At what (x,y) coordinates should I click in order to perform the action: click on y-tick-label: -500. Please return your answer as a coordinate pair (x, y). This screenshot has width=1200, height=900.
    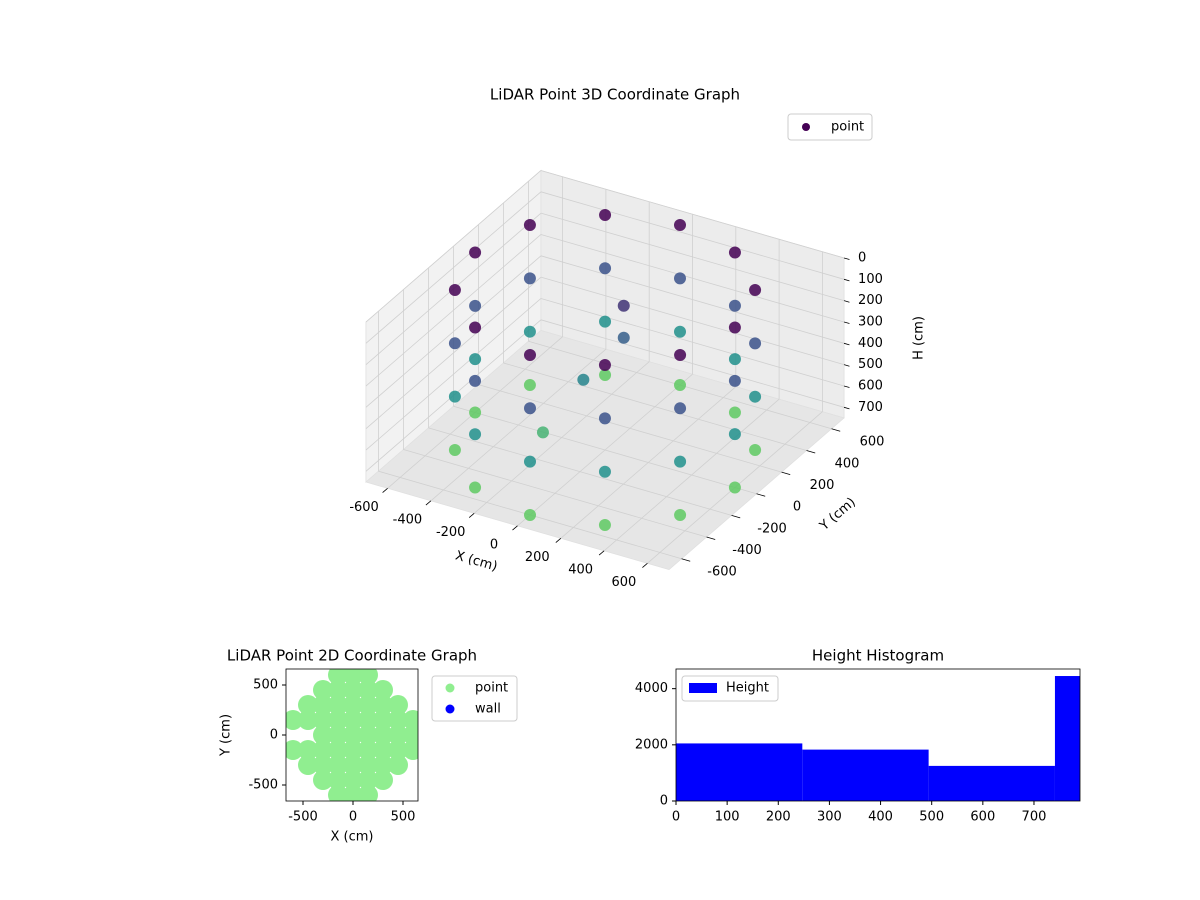
    Looking at the image, I should click on (263, 785).